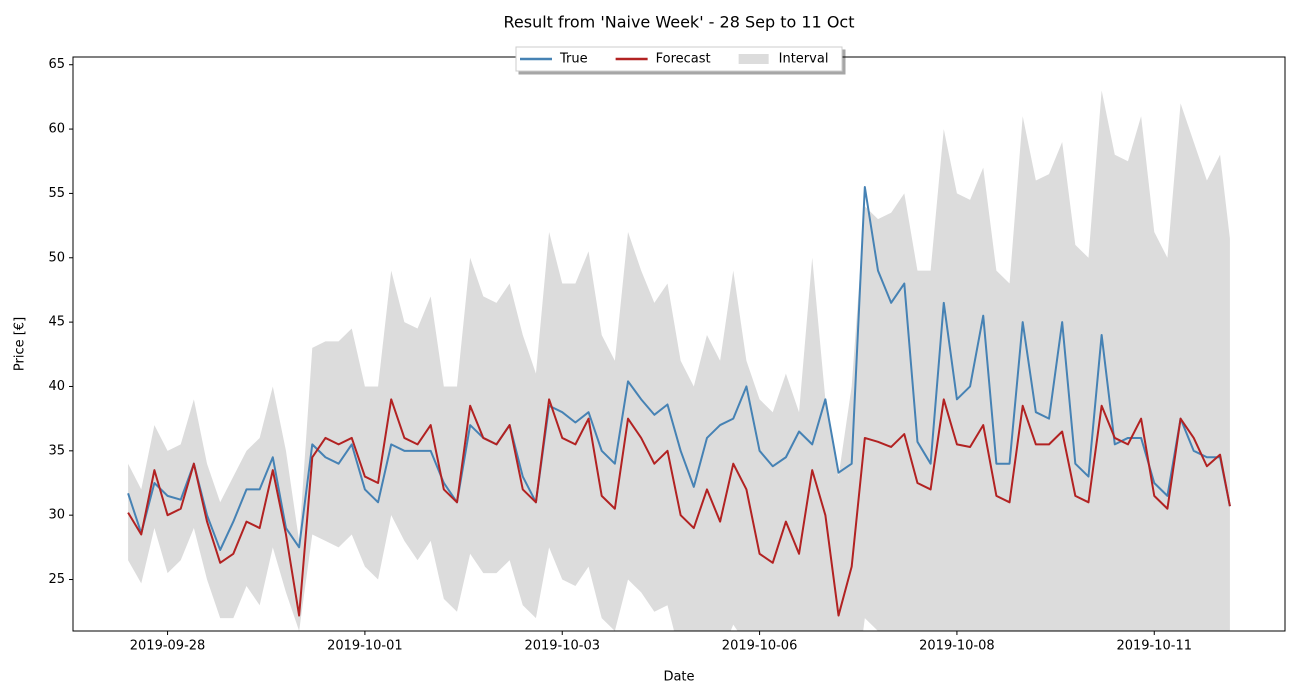 The height and width of the screenshot is (700, 1300). I want to click on y-tick-label: 35, so click(56, 450).